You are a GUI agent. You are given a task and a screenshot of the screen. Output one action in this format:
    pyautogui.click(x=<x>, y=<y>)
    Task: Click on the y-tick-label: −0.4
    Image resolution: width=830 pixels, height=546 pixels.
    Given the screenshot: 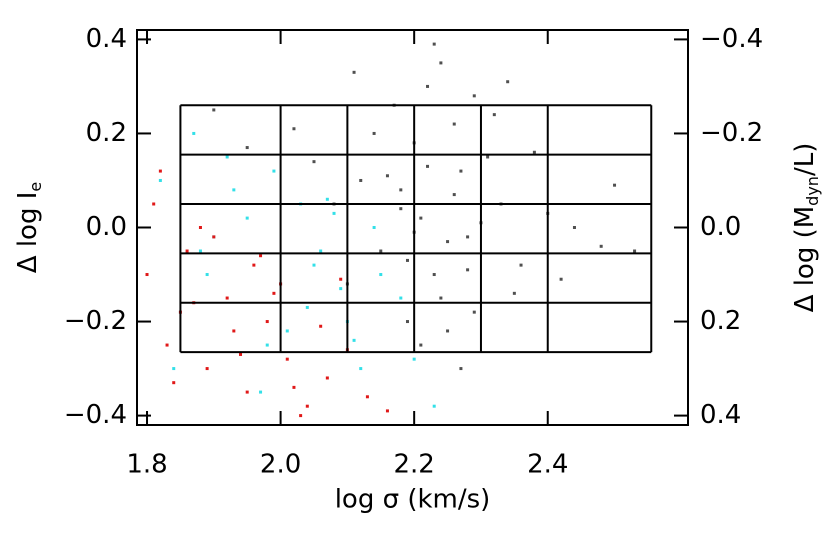 What is the action you would take?
    pyautogui.click(x=95, y=415)
    